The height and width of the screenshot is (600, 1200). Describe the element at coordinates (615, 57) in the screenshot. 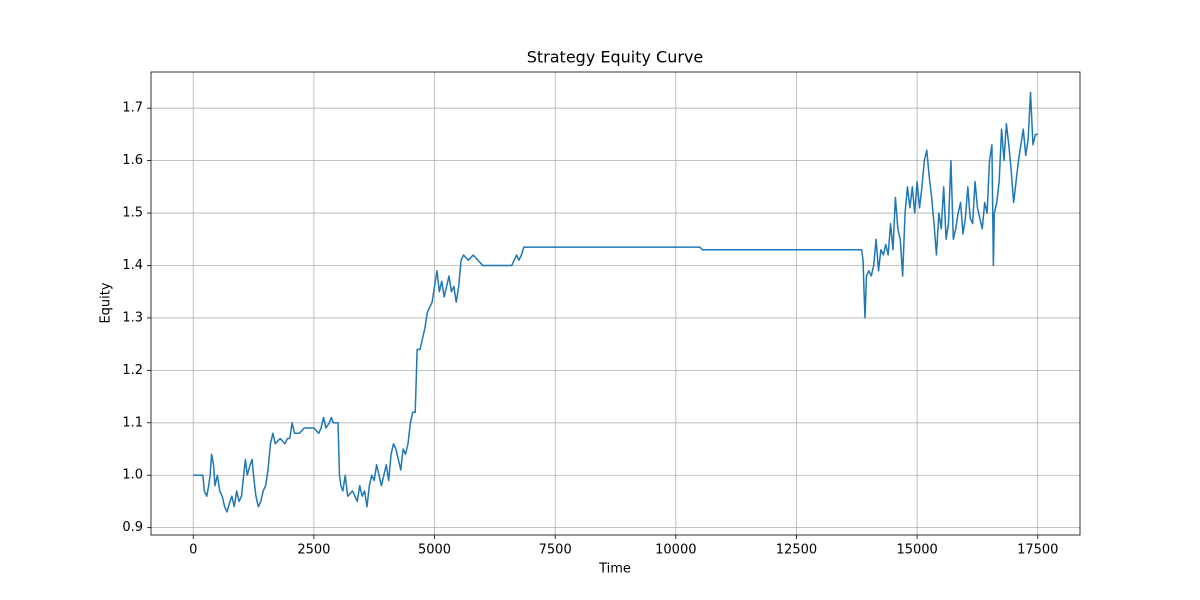

I see `chart-title: Strategy Equity Curve` at that location.